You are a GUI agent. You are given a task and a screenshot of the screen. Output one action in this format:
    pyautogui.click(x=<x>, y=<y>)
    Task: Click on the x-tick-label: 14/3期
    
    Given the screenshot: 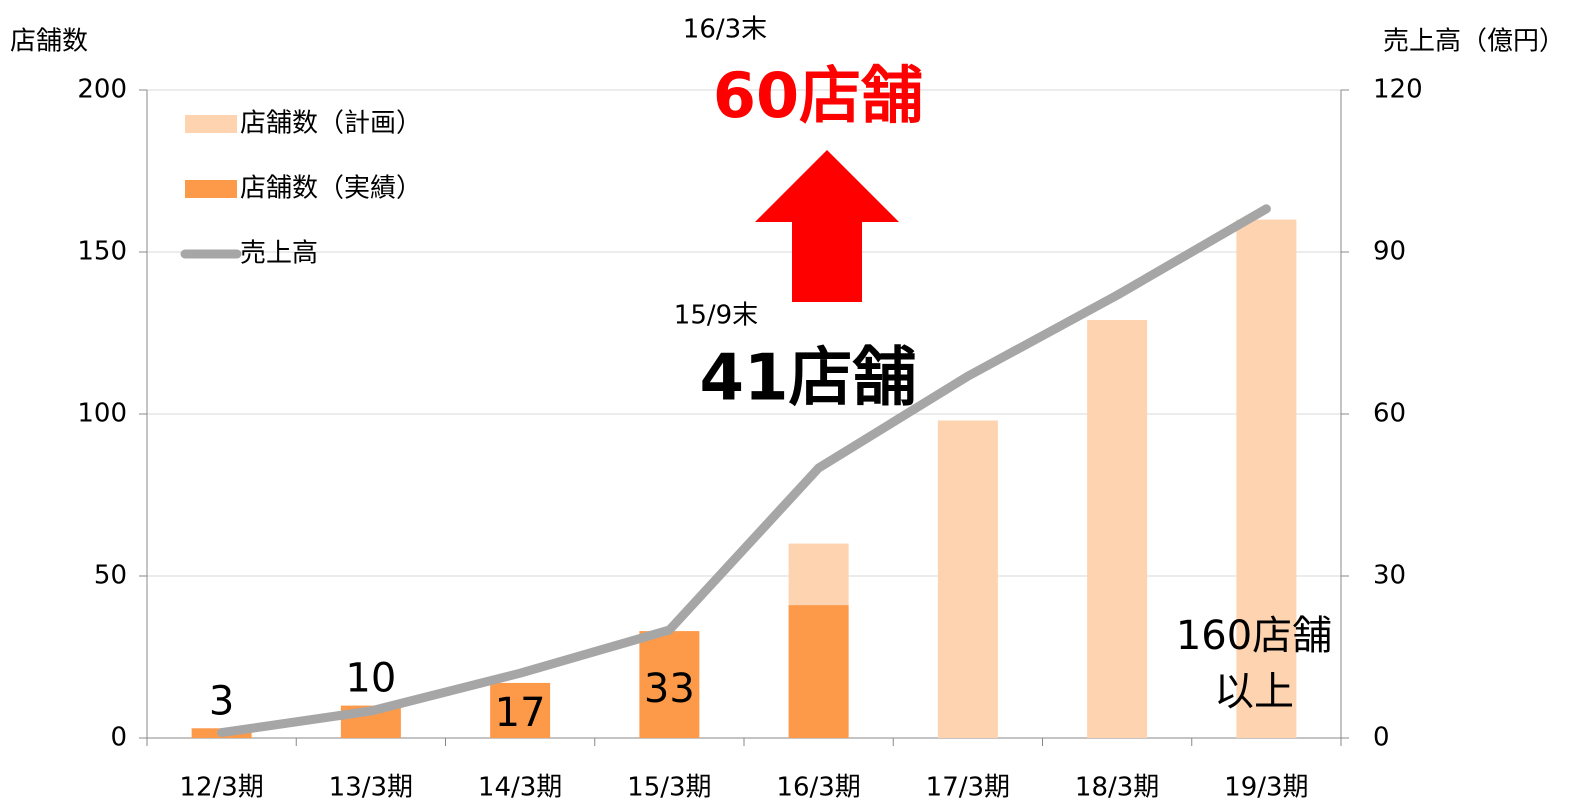 What is the action you would take?
    pyautogui.click(x=520, y=788)
    